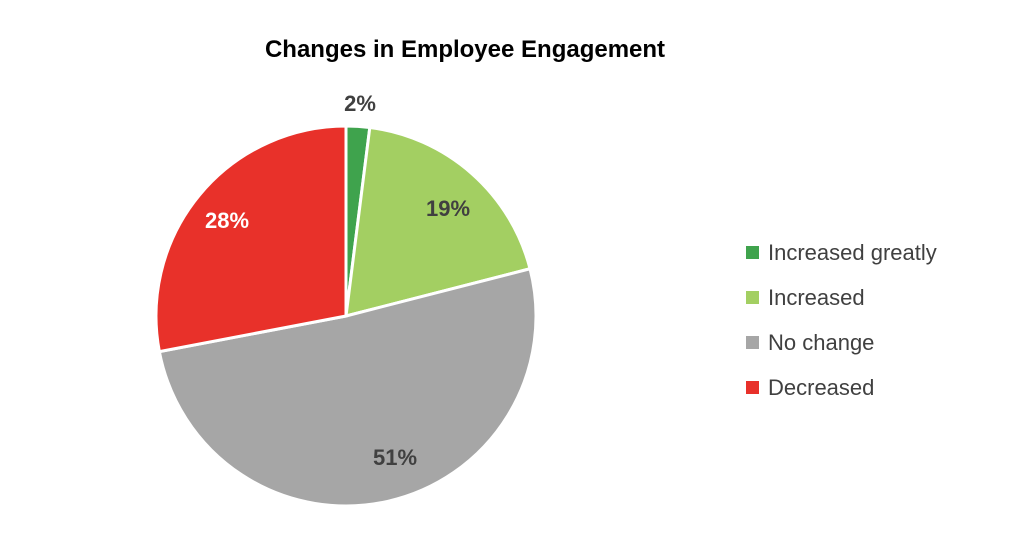 This screenshot has width=1024, height=558. Describe the element at coordinates (448, 208) in the screenshot. I see `data-label-increased: 19%` at that location.